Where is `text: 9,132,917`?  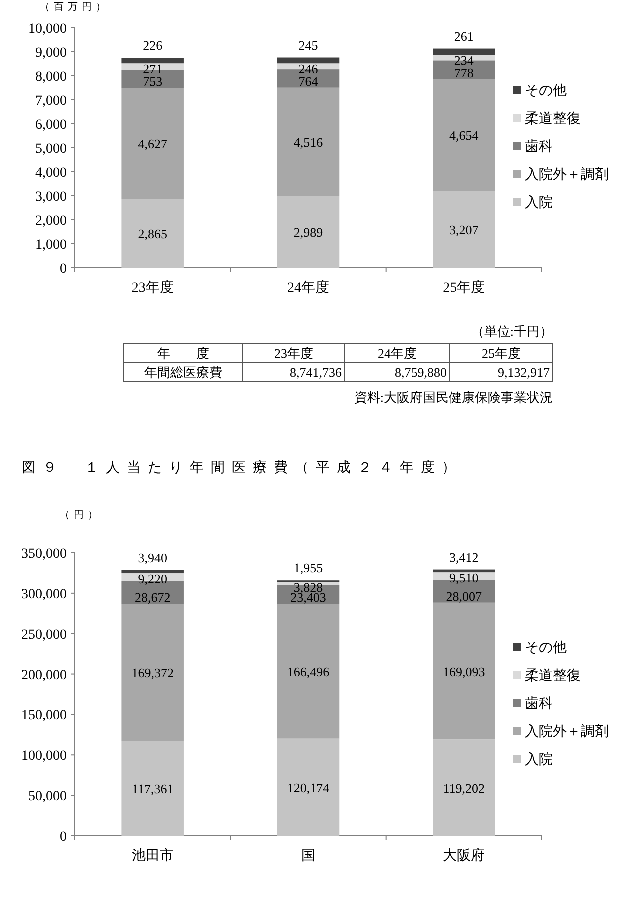
text: 9,132,917 is located at coordinates (524, 372).